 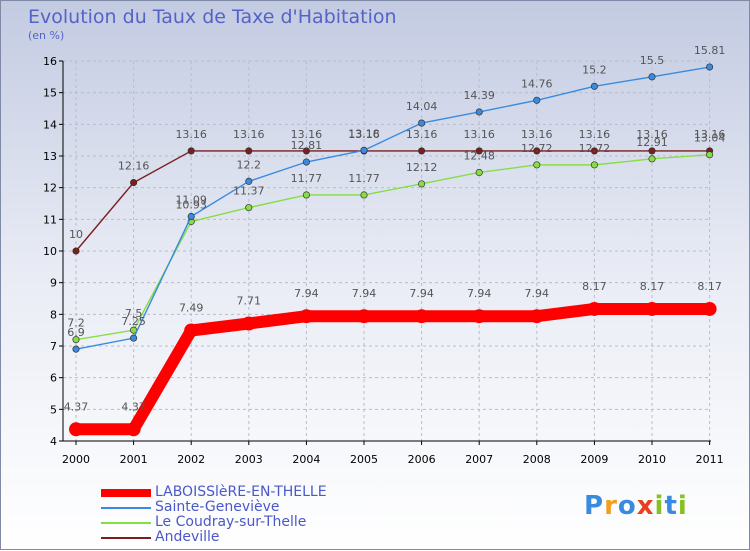 What do you see at coordinates (126, 492) in the screenshot?
I see `legend-swatch-laboissiere` at bounding box center [126, 492].